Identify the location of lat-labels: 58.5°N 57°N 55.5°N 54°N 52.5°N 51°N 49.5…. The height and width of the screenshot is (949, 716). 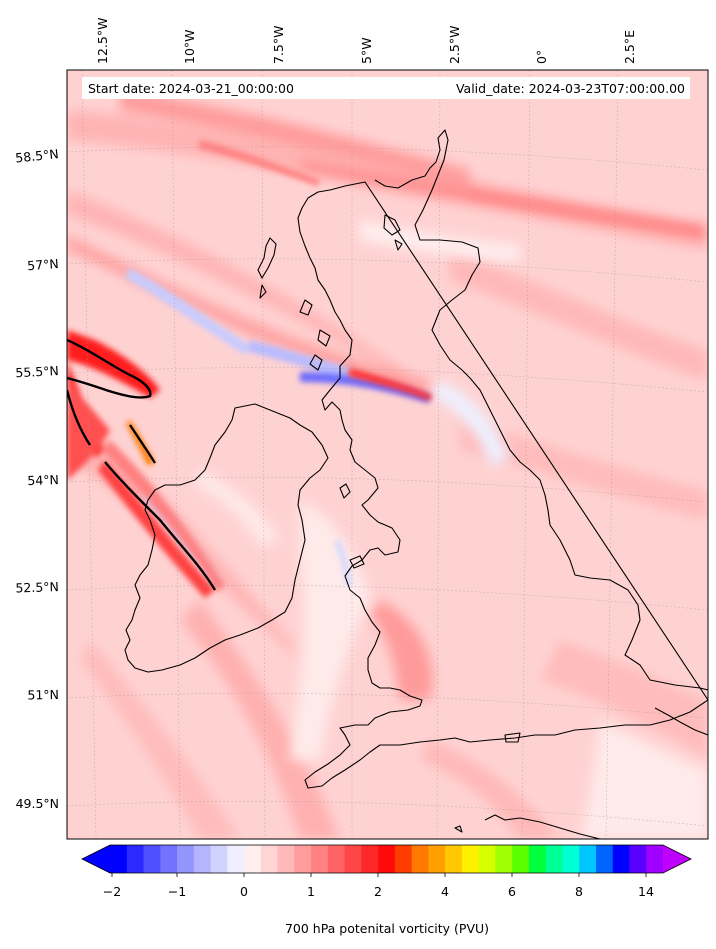
(37, 478).